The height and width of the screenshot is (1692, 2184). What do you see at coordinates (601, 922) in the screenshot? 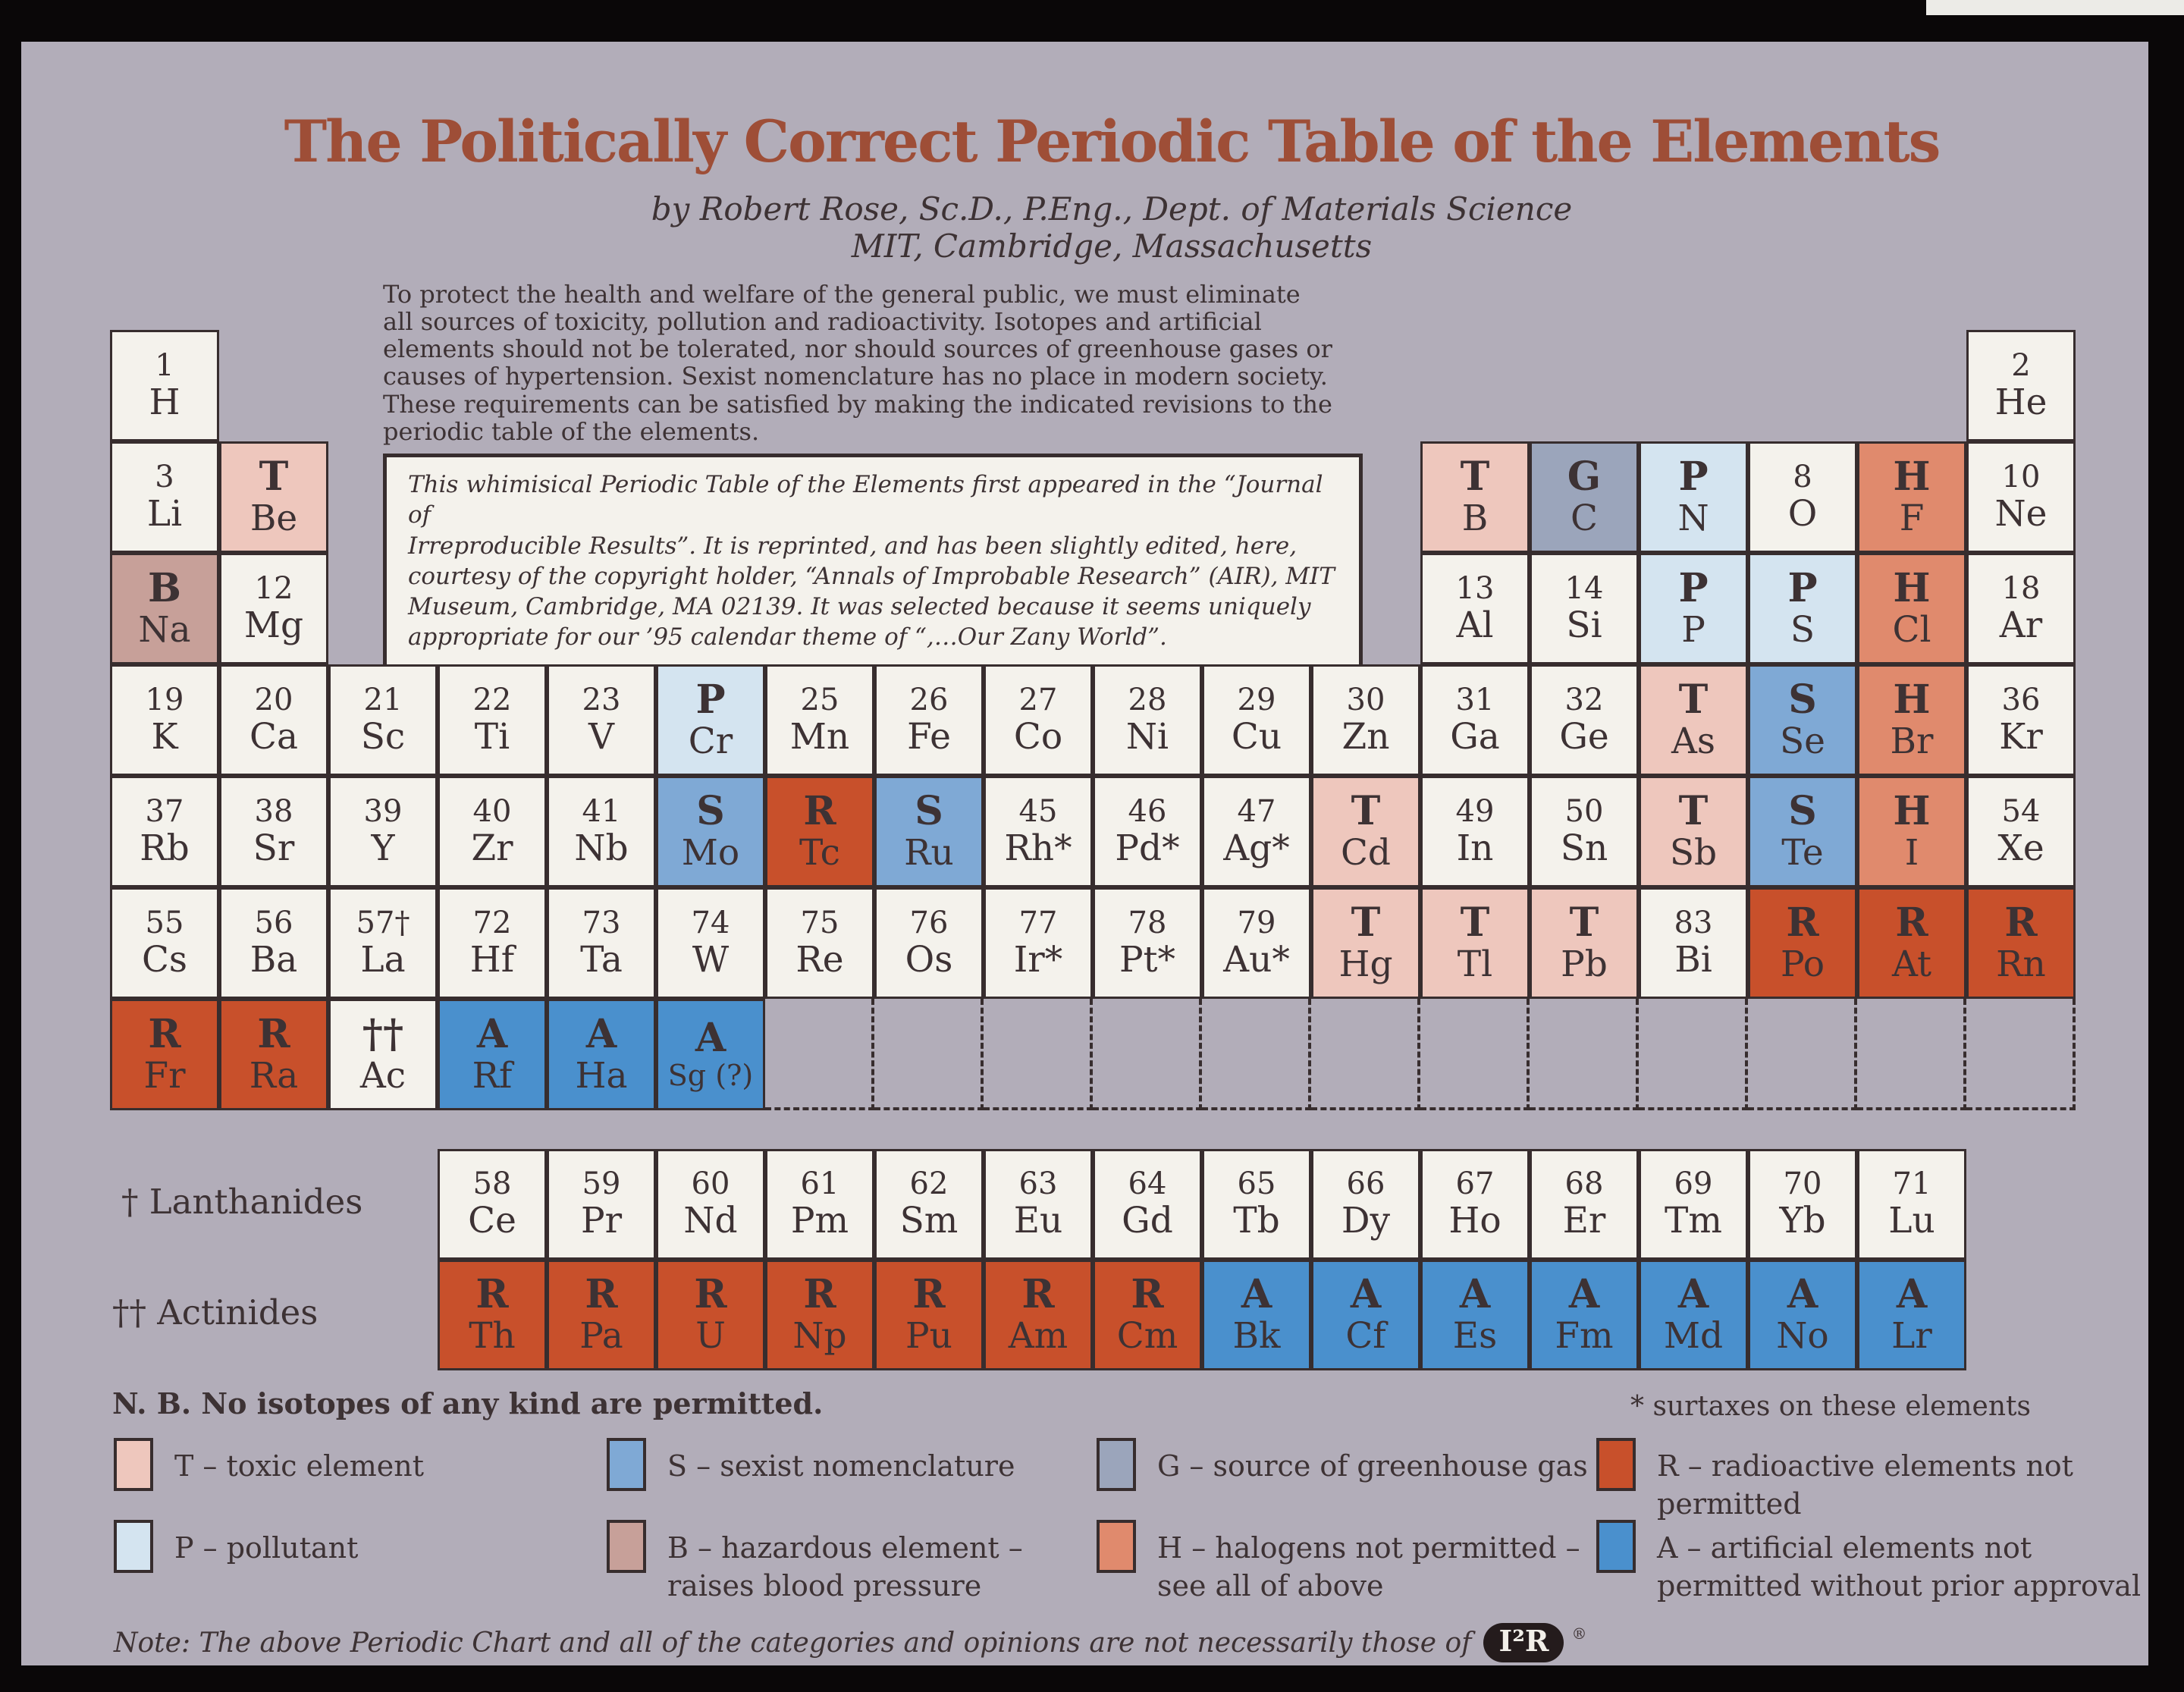
I see `element-top-label: 73` at bounding box center [601, 922].